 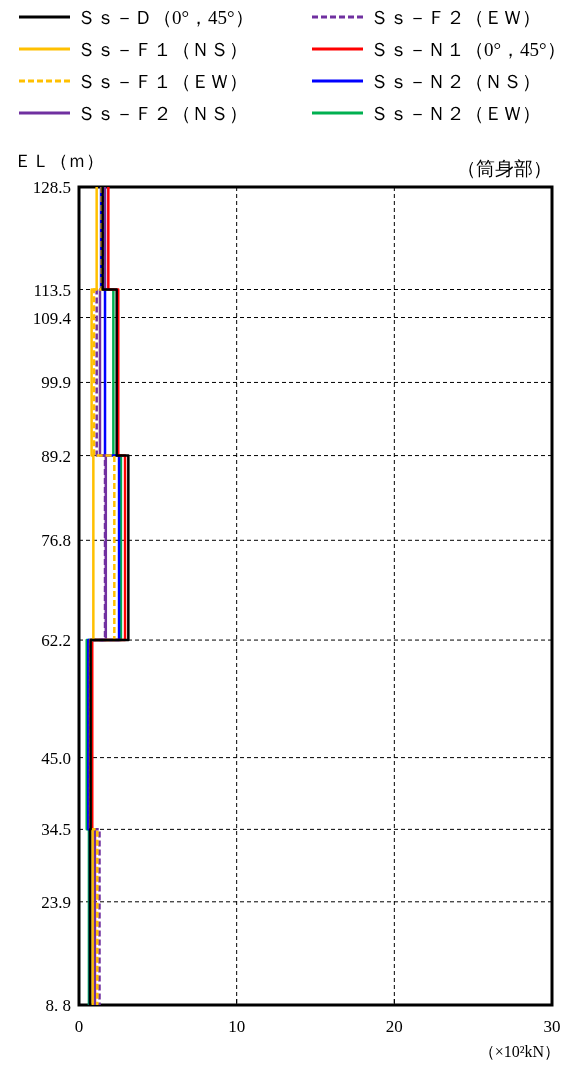 What do you see at coordinates (56, 902) in the screenshot?
I see `y-tick-label: 23.9` at bounding box center [56, 902].